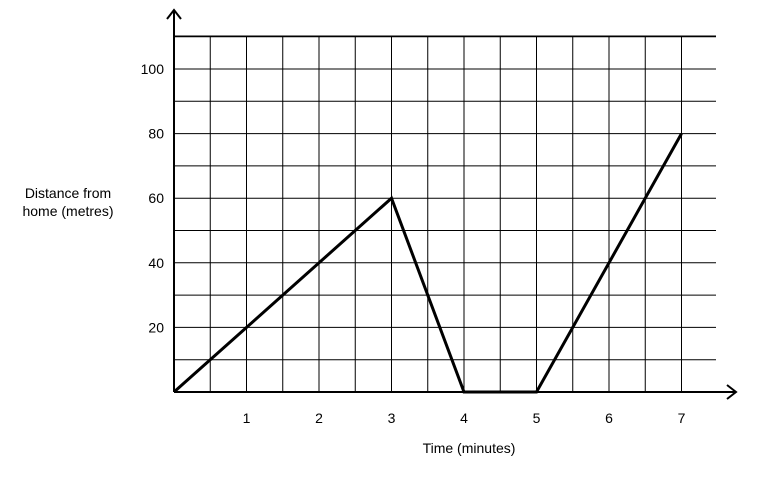 The width and height of the screenshot is (759, 478). What do you see at coordinates (247, 418) in the screenshot?
I see `x-tick-label: 1` at bounding box center [247, 418].